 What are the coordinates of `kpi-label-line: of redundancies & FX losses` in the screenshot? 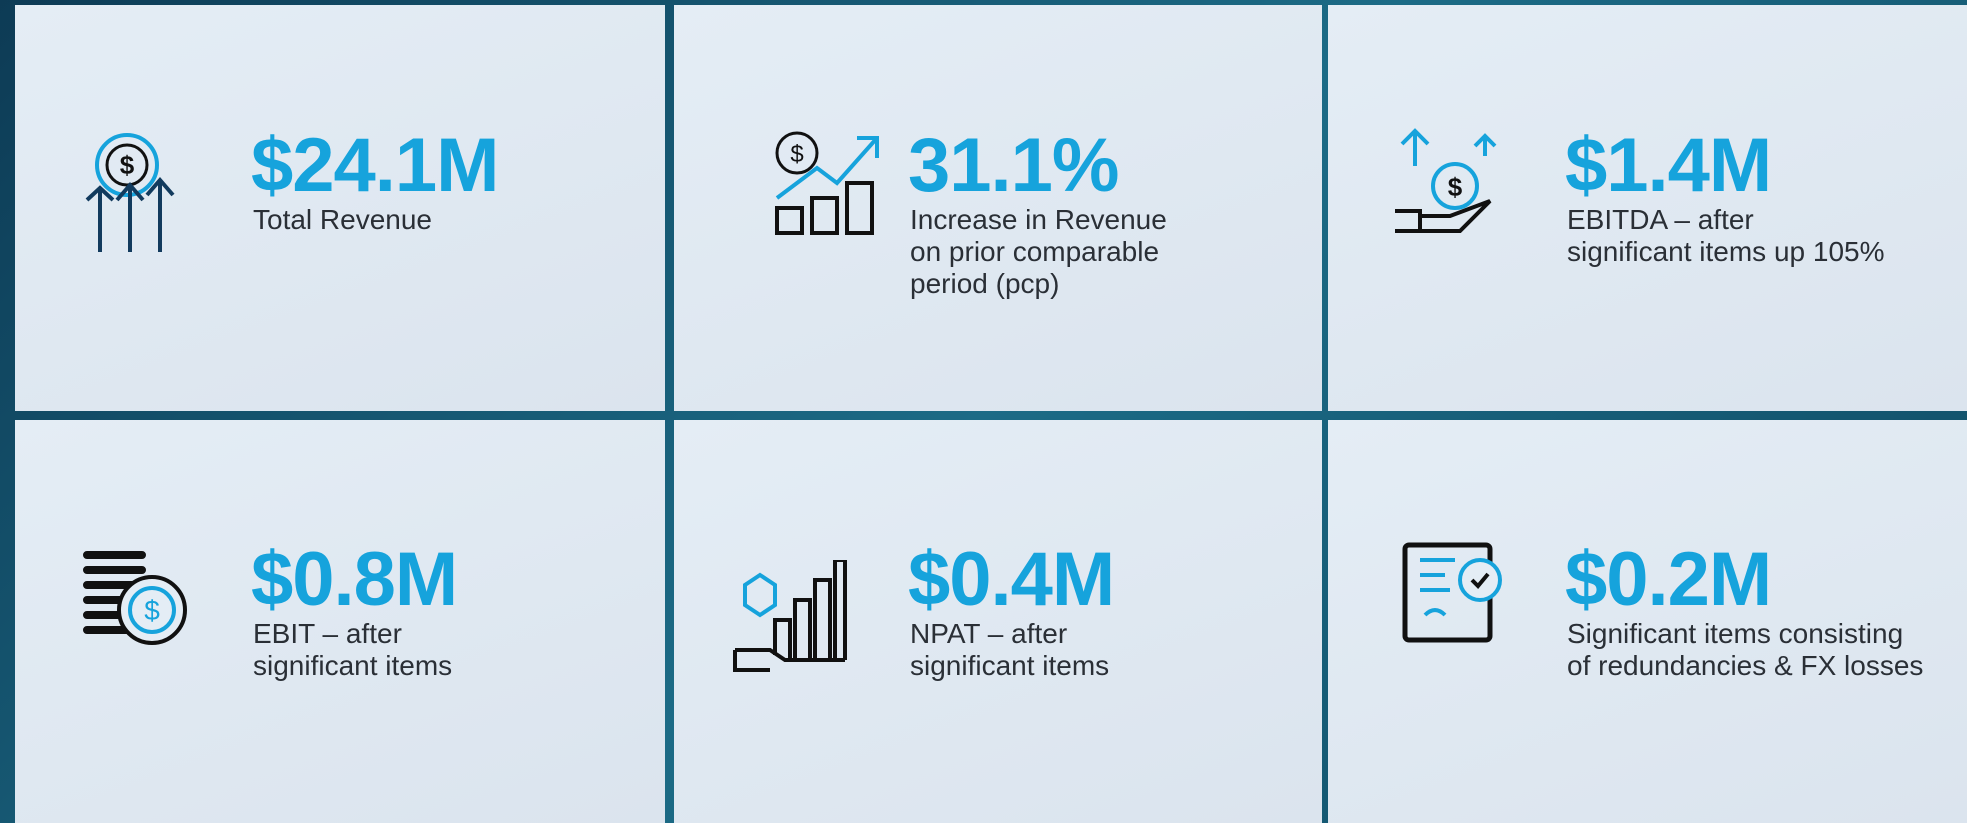 It's located at (1745, 665).